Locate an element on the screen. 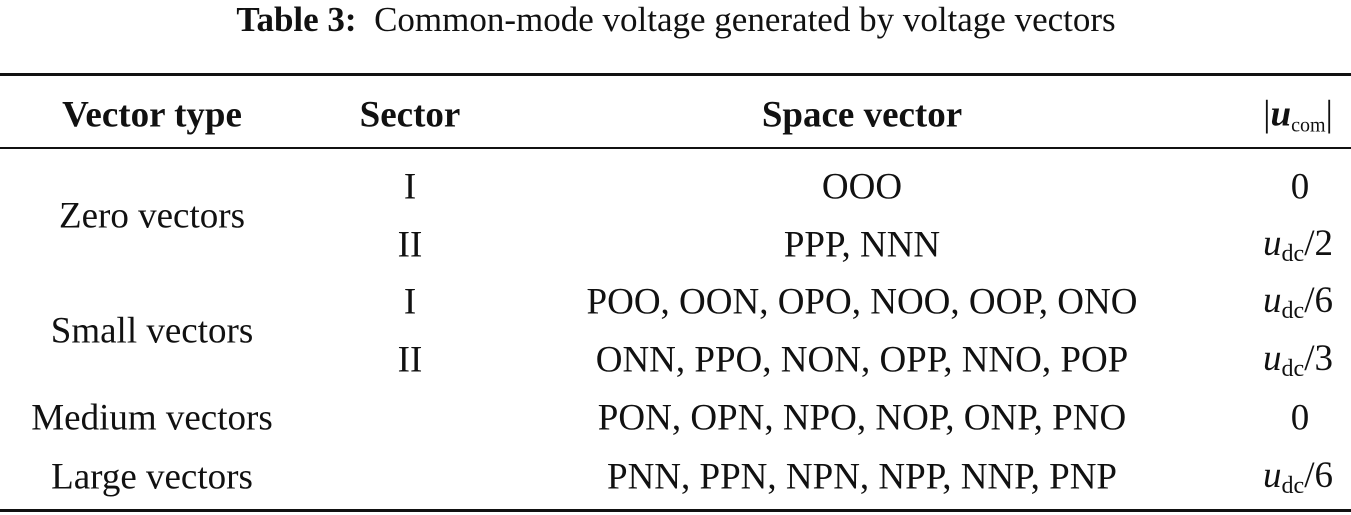 This screenshot has width=1351, height=515. ratio: /2 is located at coordinates (1318, 243).